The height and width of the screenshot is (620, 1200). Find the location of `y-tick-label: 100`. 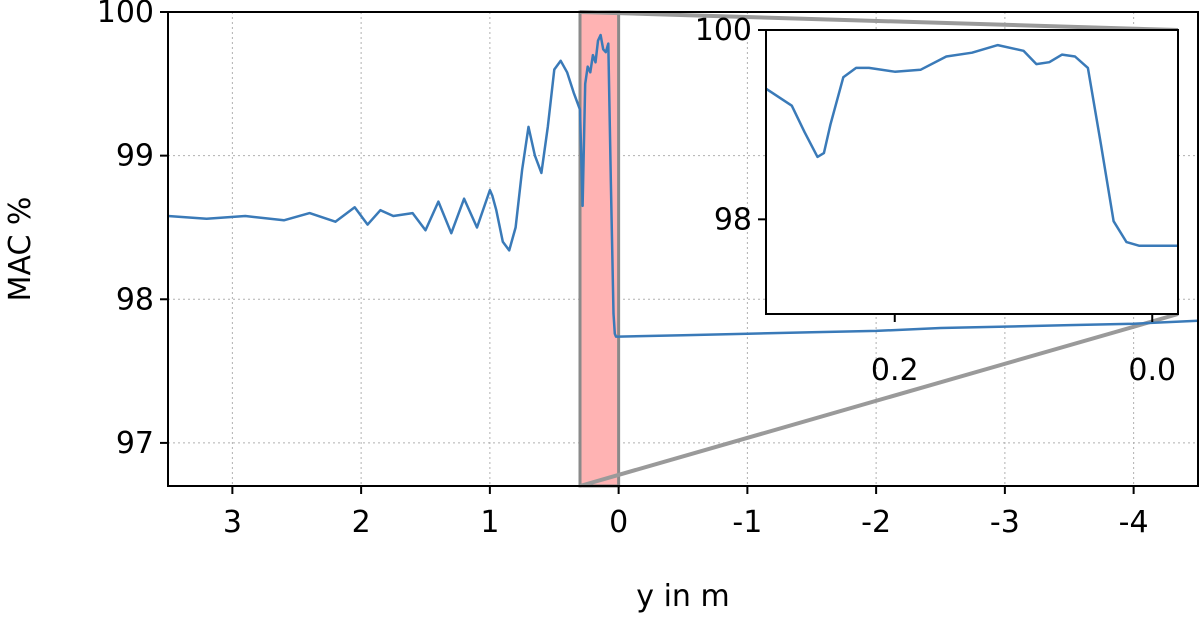

y-tick-label: 100 is located at coordinates (125, 15).